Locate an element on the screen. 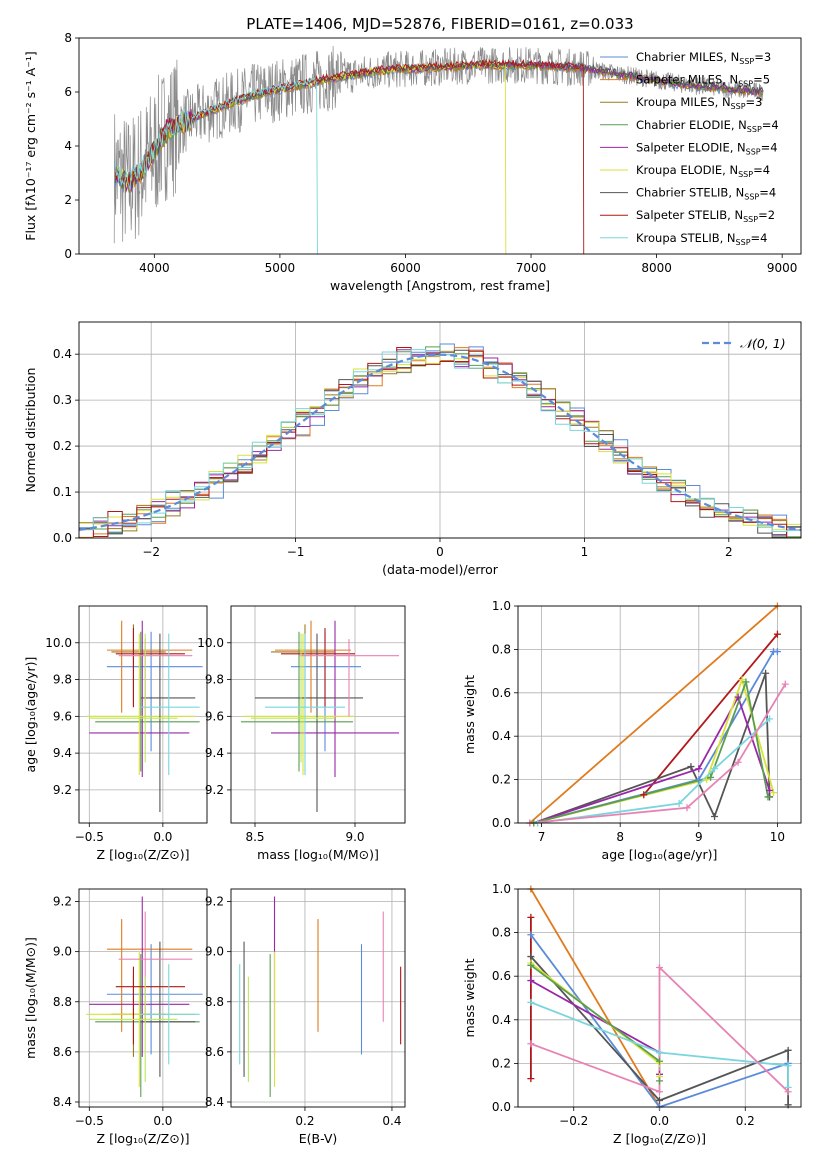 The image size is (819, 1170). model-spectrum-line is located at coordinates (349, 156).